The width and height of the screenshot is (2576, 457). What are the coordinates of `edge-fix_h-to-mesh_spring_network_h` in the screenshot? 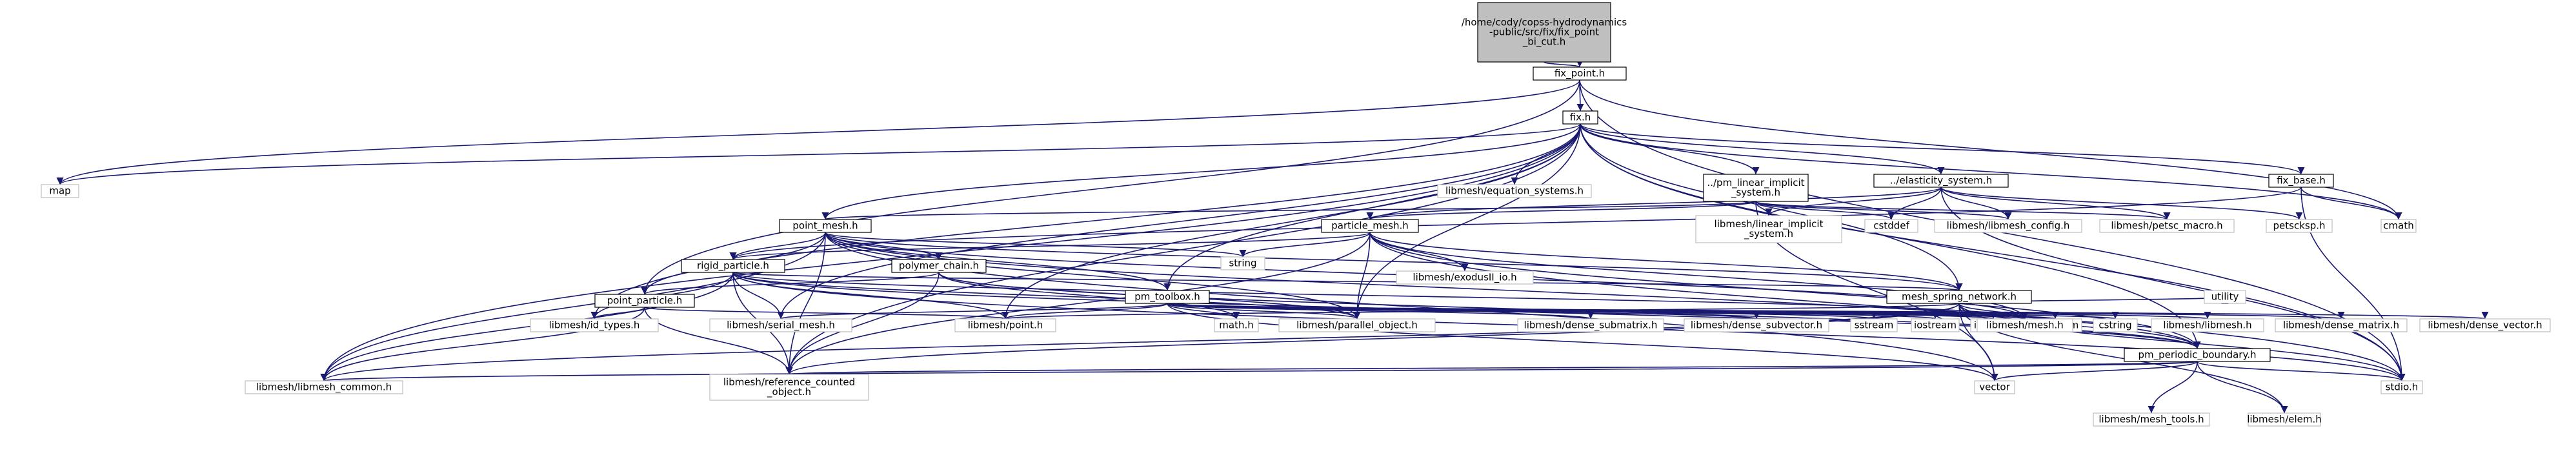 It's located at (1772, 207).